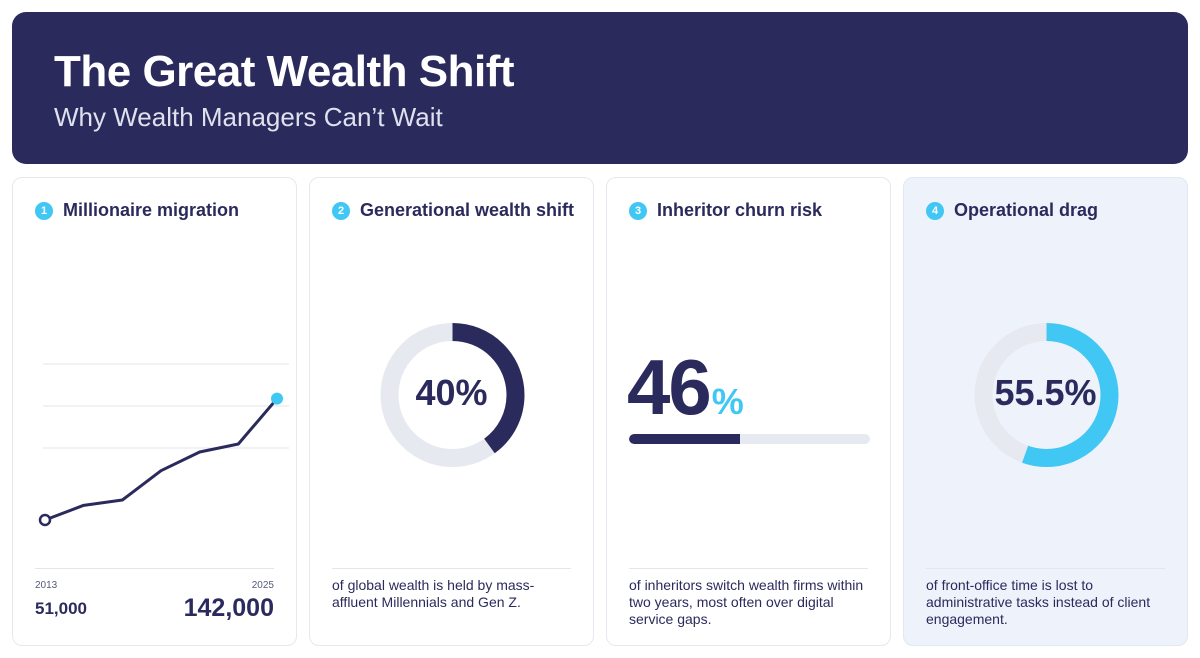 The height and width of the screenshot is (658, 1200). Describe the element at coordinates (46, 585) in the screenshot. I see `start-year-label: 2013` at that location.